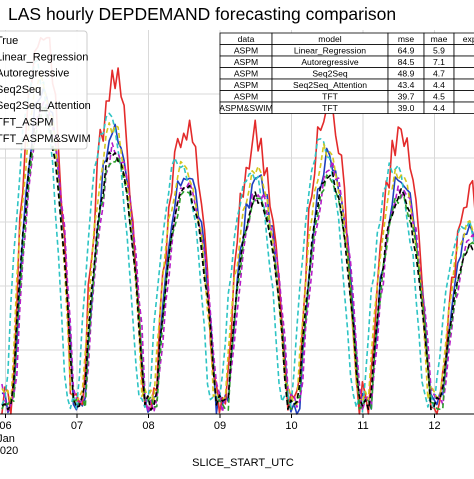  I want to click on table-cell-text: ASPM&SWIM, so click(245, 108).